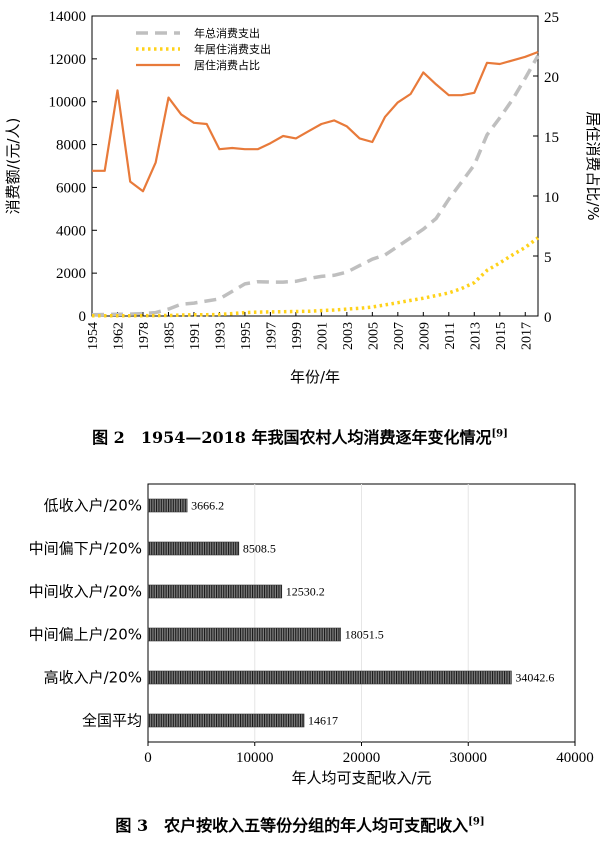 The image size is (600, 843). I want to click on x-tick-label: 1954, so click(93, 336).